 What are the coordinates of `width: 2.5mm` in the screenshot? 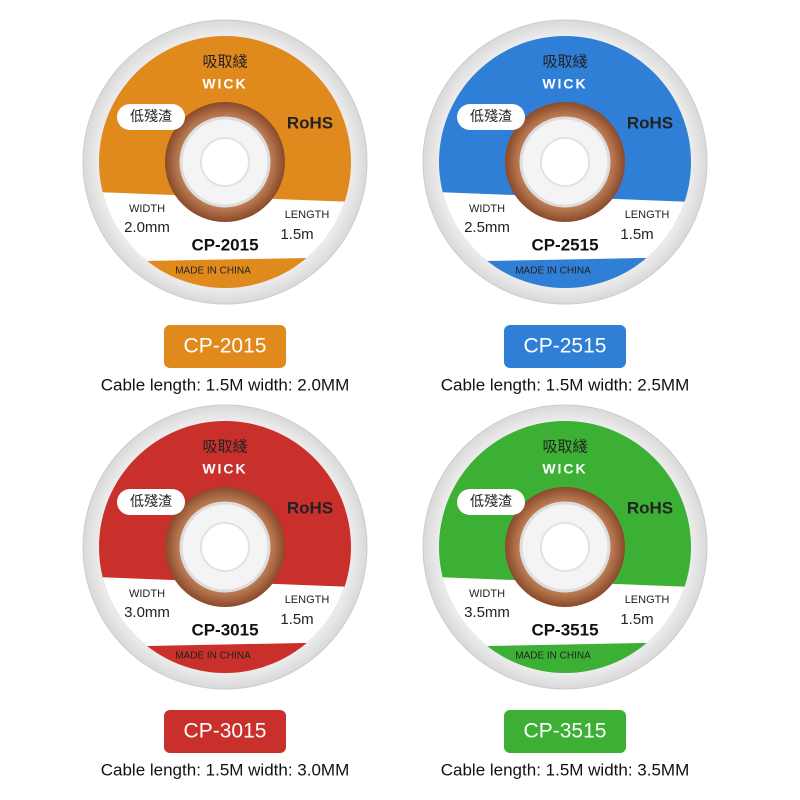 It's located at (487, 227).